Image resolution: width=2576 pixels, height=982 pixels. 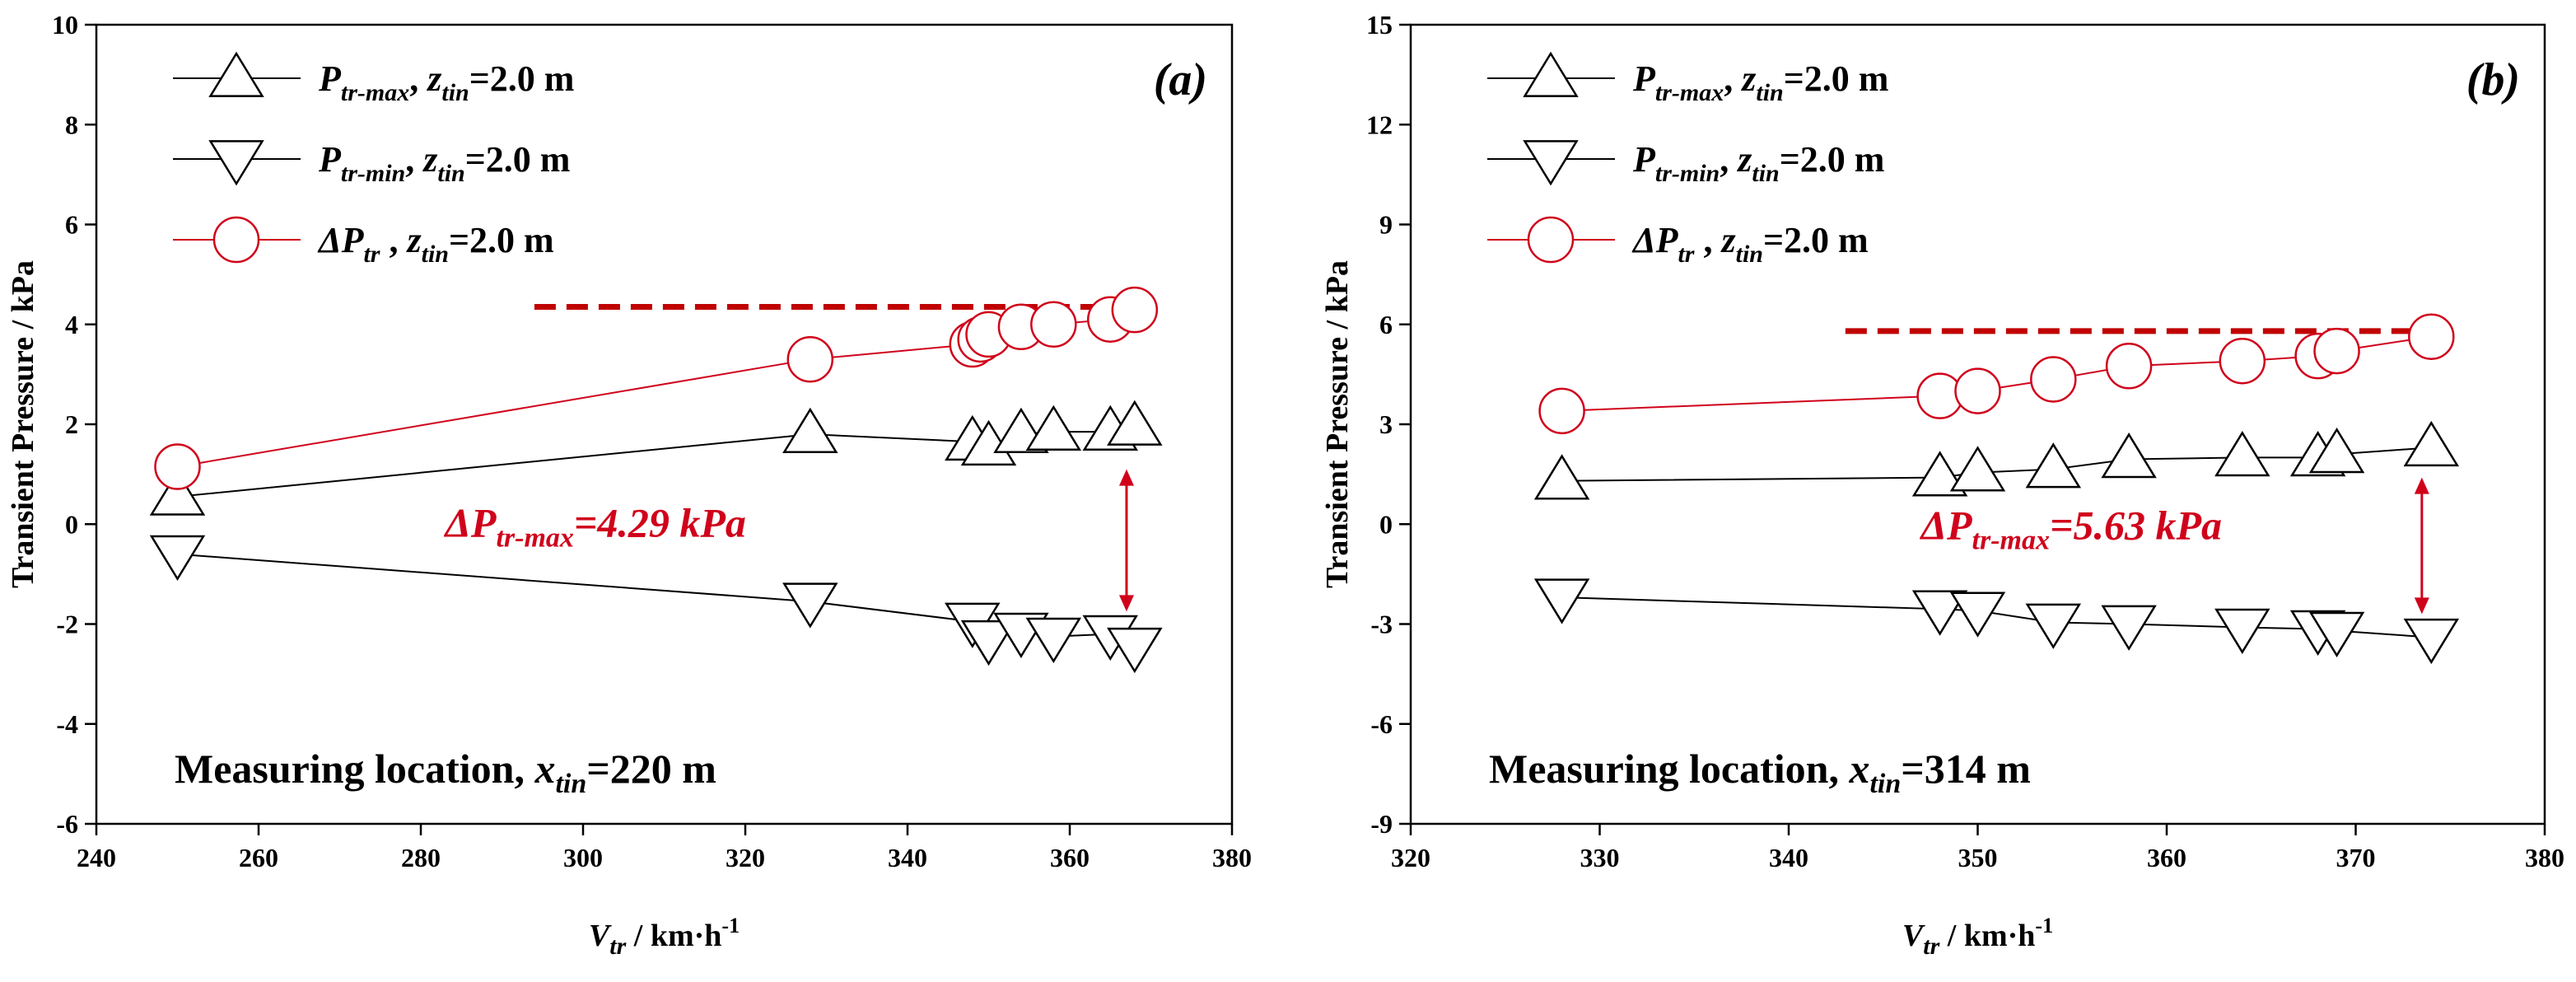 What do you see at coordinates (67, 624) in the screenshot?
I see `y-tick-label: -2` at bounding box center [67, 624].